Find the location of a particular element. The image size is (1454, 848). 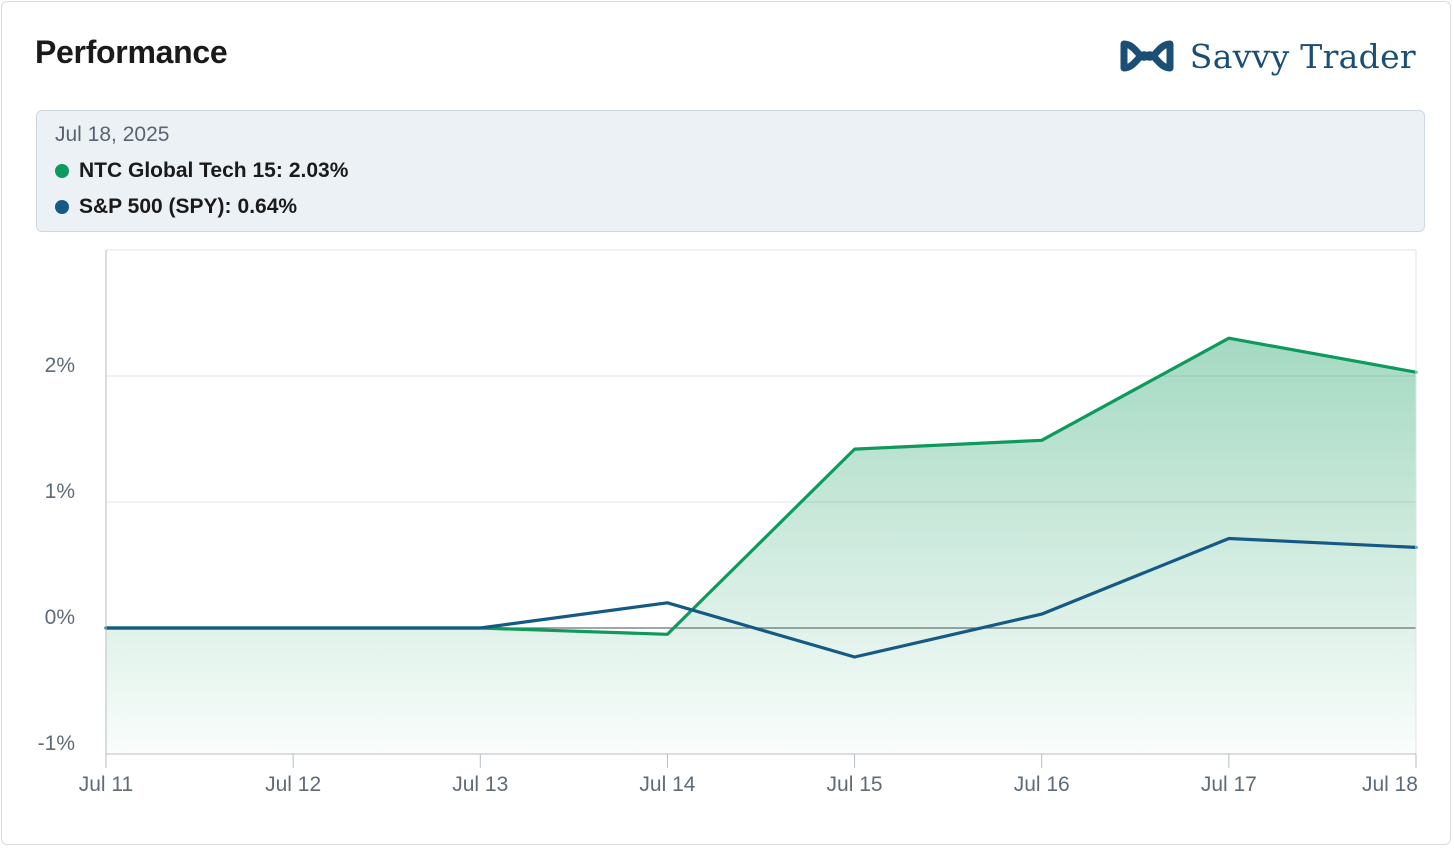

x-tick-label: Jul 13 is located at coordinates (480, 784).